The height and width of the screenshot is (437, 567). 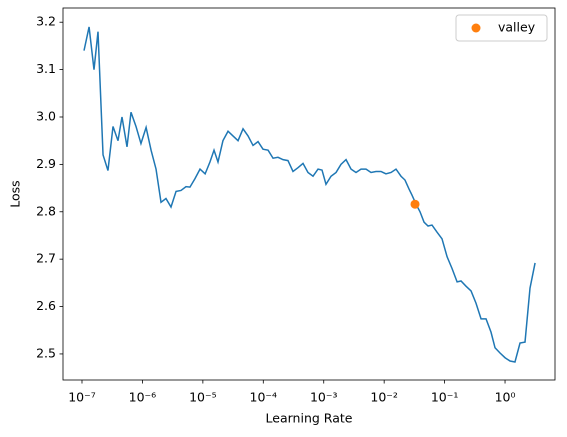 I want to click on y-tick-label: 3.2, so click(x=46, y=21).